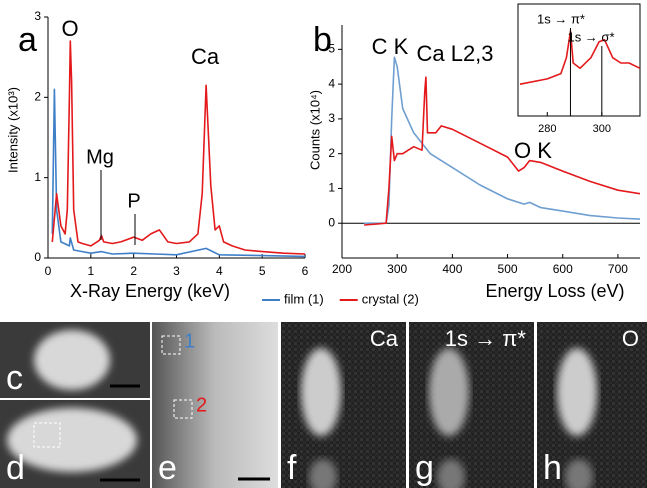 The image size is (647, 488). I want to click on x-axis-label: Energy Loss (eV), so click(554, 291).